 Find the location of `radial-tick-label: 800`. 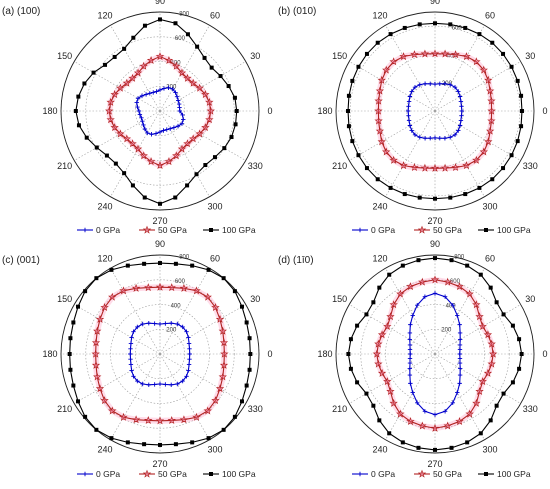

radial-tick-label: 800 is located at coordinates (184, 258).